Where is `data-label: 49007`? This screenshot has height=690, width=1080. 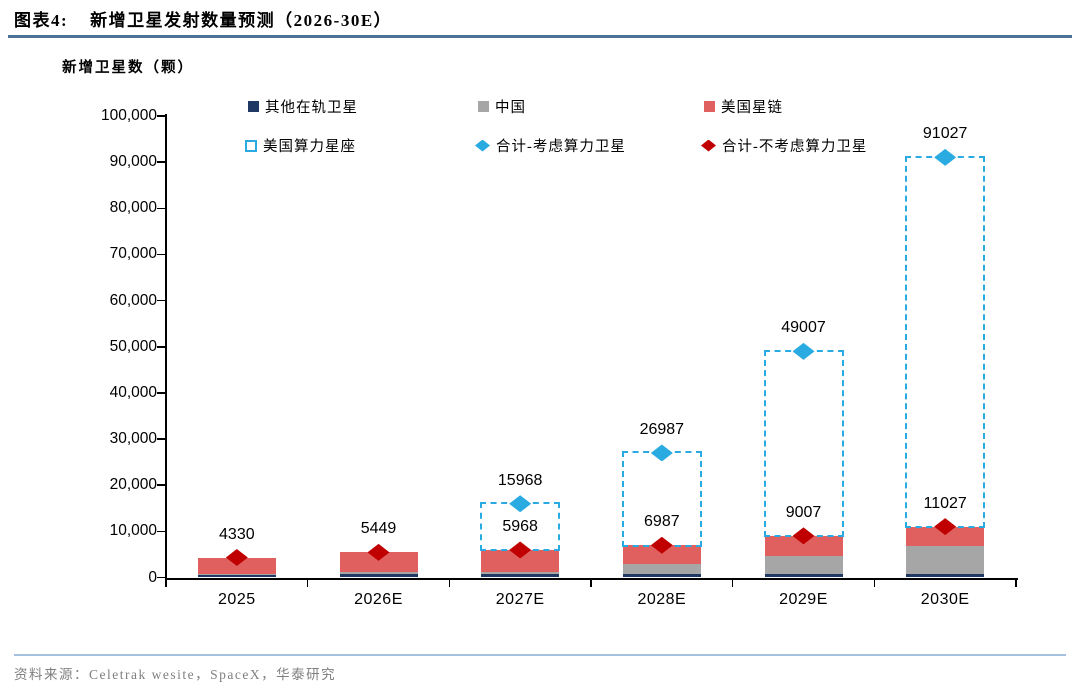
data-label: 49007 is located at coordinates (803, 328).